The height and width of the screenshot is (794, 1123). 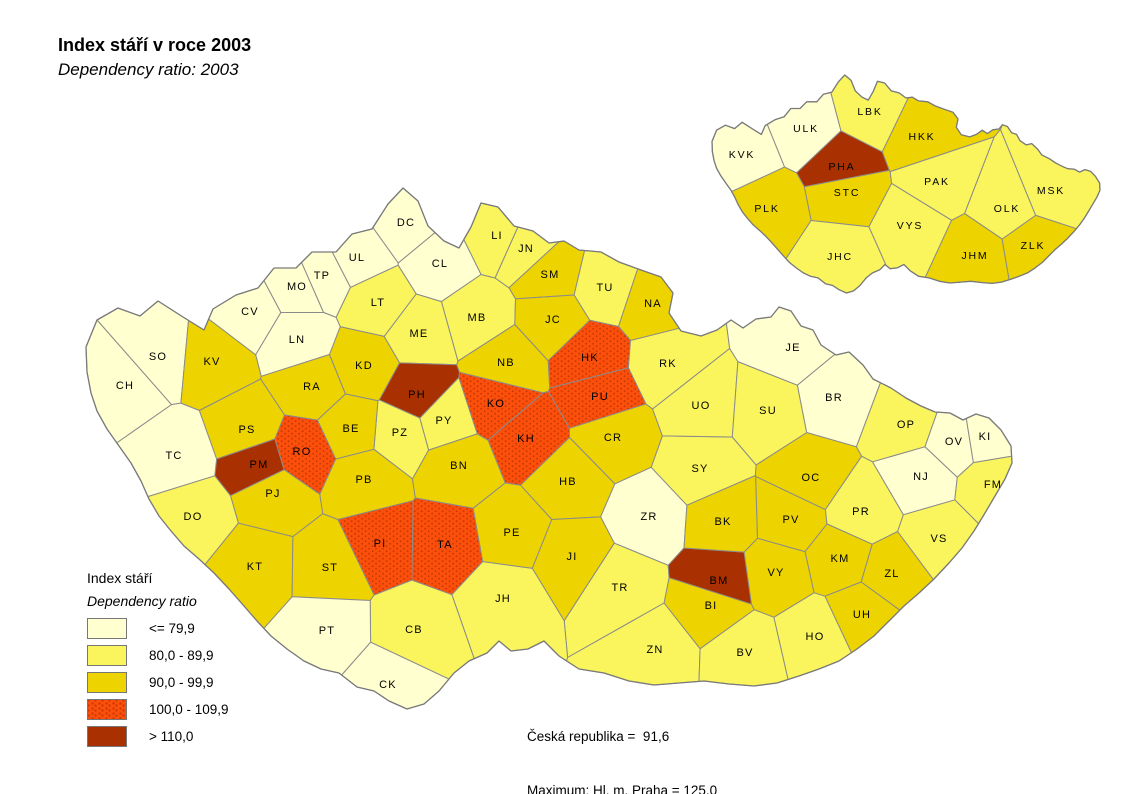 I want to click on stat-maximum: Maximum: Hl. m. Praha = 125,0, so click(x=622, y=788).